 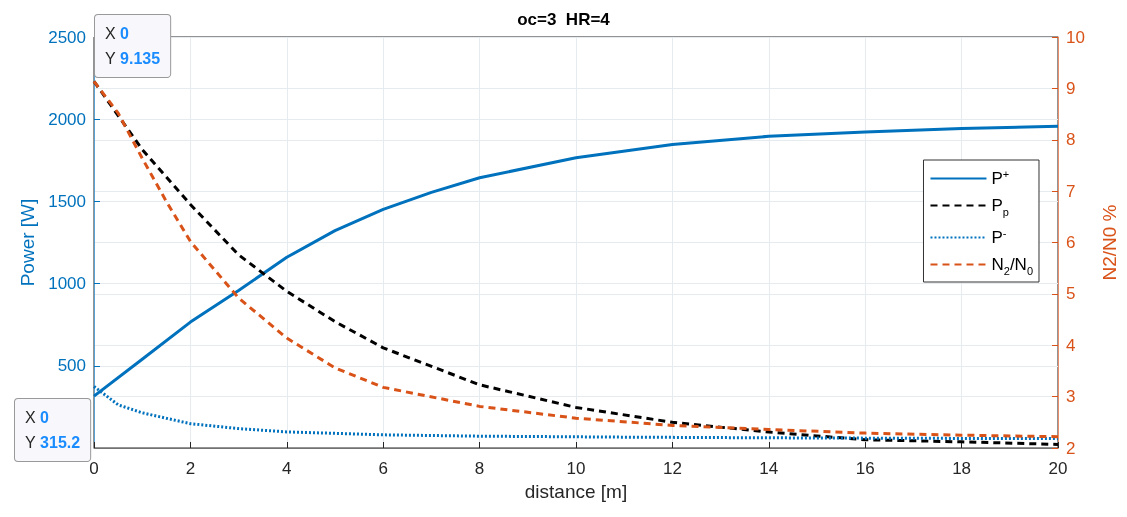 What do you see at coordinates (1071, 88) in the screenshot?
I see `y2-tick-label: 9` at bounding box center [1071, 88].